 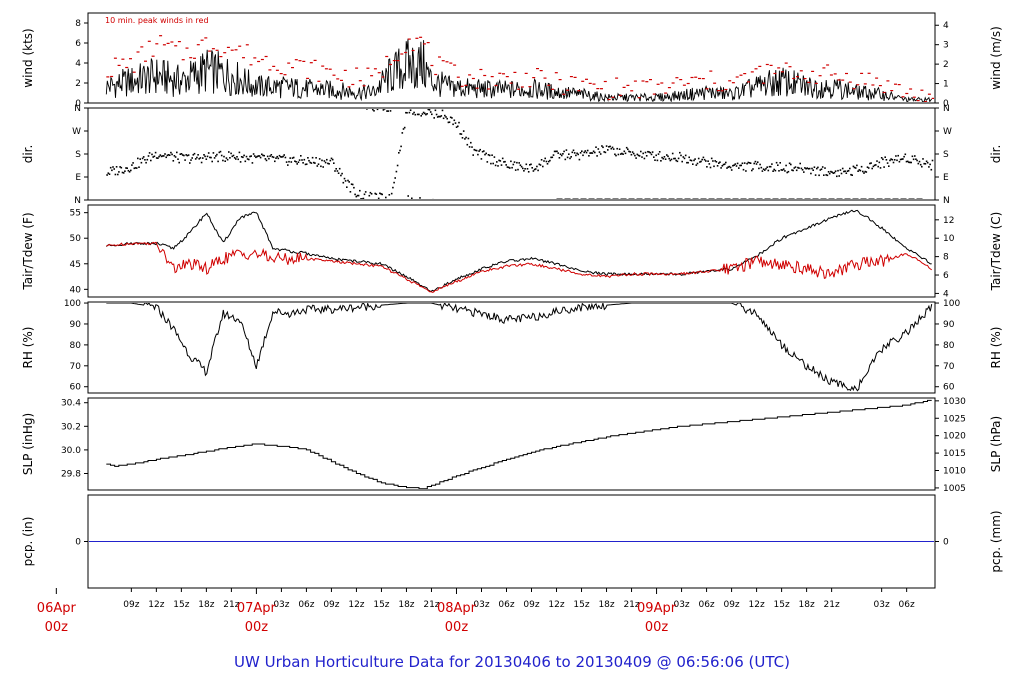 What do you see at coordinates (954, 402) in the screenshot?
I see `ytick-label-right: 1030` at bounding box center [954, 402].